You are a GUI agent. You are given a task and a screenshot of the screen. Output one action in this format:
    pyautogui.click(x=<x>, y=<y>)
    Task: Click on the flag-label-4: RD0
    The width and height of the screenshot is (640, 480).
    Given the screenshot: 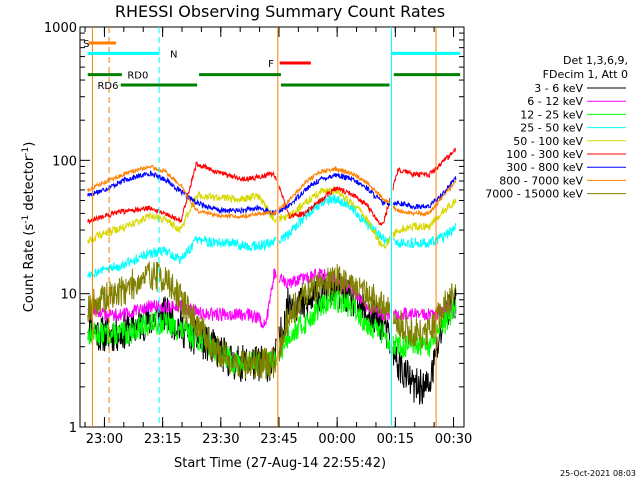 What is the action you would take?
    pyautogui.click(x=137, y=76)
    